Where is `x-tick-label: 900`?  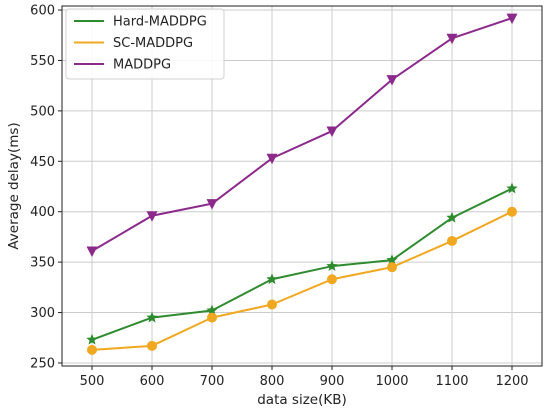 x-tick-label: 900 is located at coordinates (332, 381).